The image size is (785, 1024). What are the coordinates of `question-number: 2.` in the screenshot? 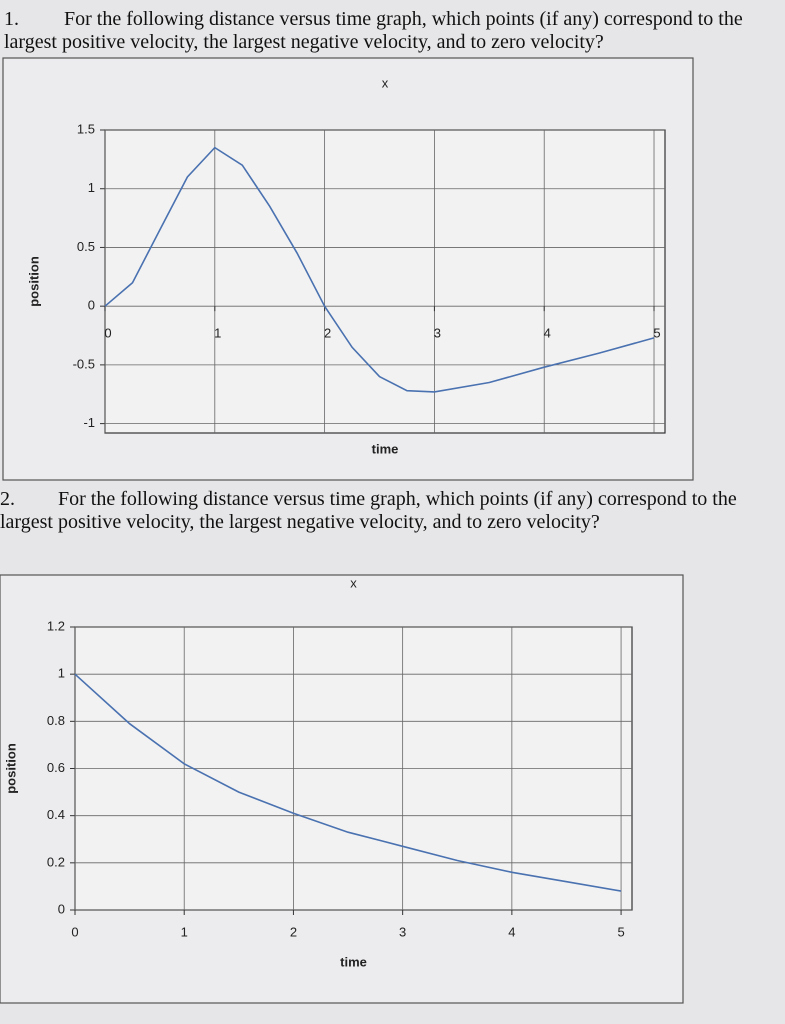 It's located at (7, 499).